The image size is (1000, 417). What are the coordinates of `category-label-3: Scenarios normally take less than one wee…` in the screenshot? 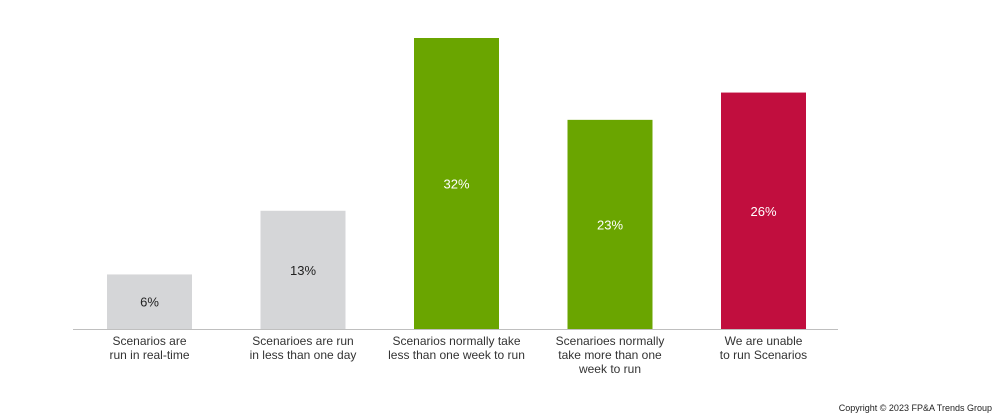 It's located at (456, 348).